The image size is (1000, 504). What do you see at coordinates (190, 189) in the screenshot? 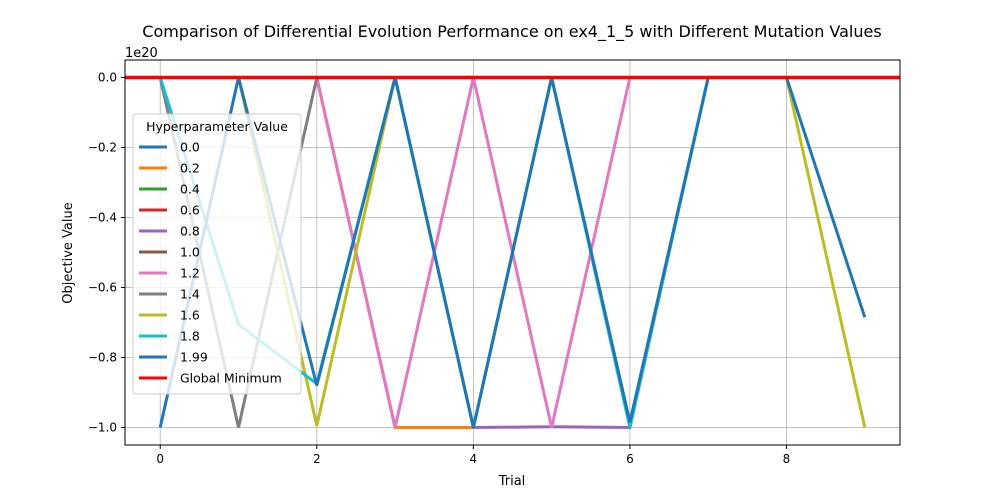
I see `legend-entry-label: 0.4` at bounding box center [190, 189].